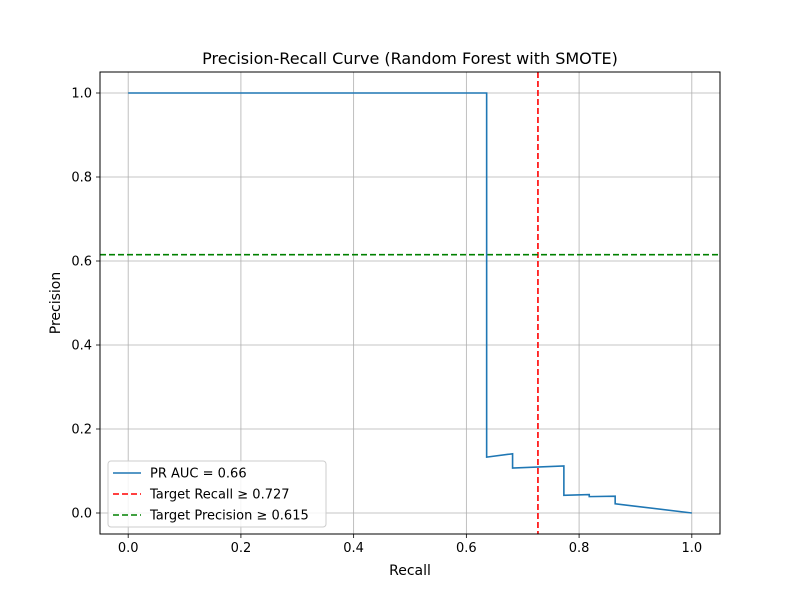 Image resolution: width=800 pixels, height=600 pixels. I want to click on x-axis-ticks: 0.0 0.2 0.4 0.6 0.8 1.0, so click(410, 545).